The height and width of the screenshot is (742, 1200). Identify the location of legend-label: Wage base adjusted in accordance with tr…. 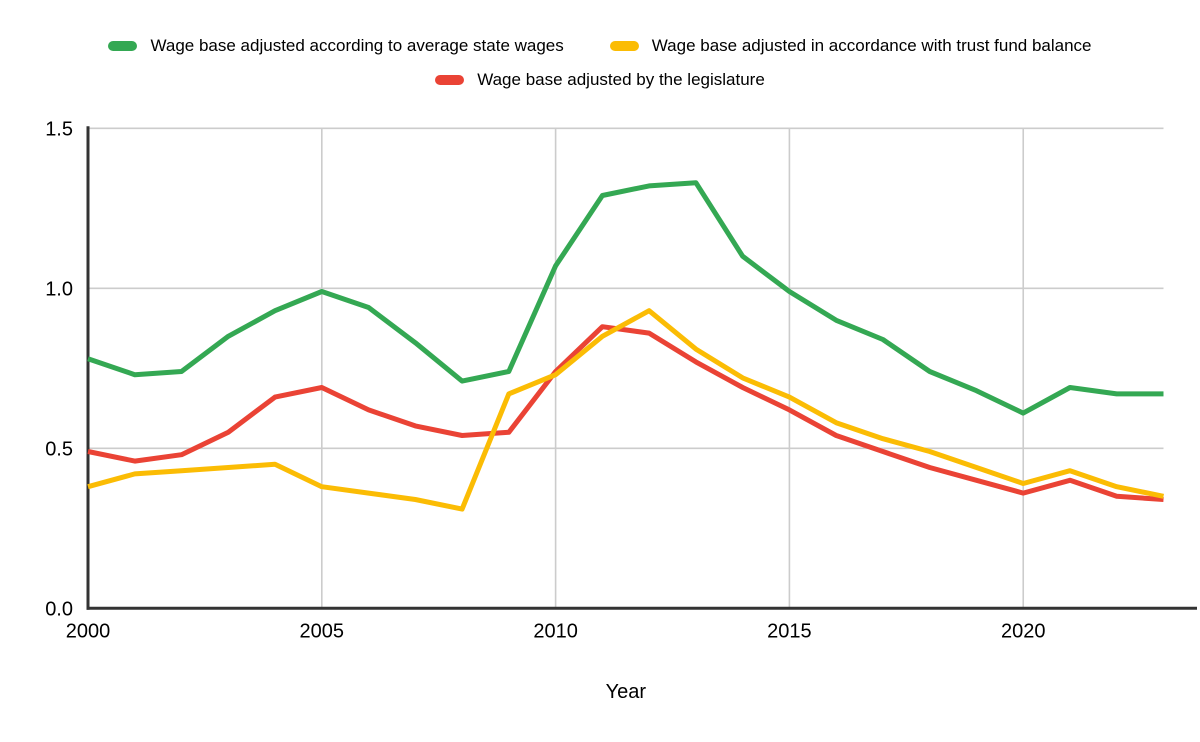
(871, 45).